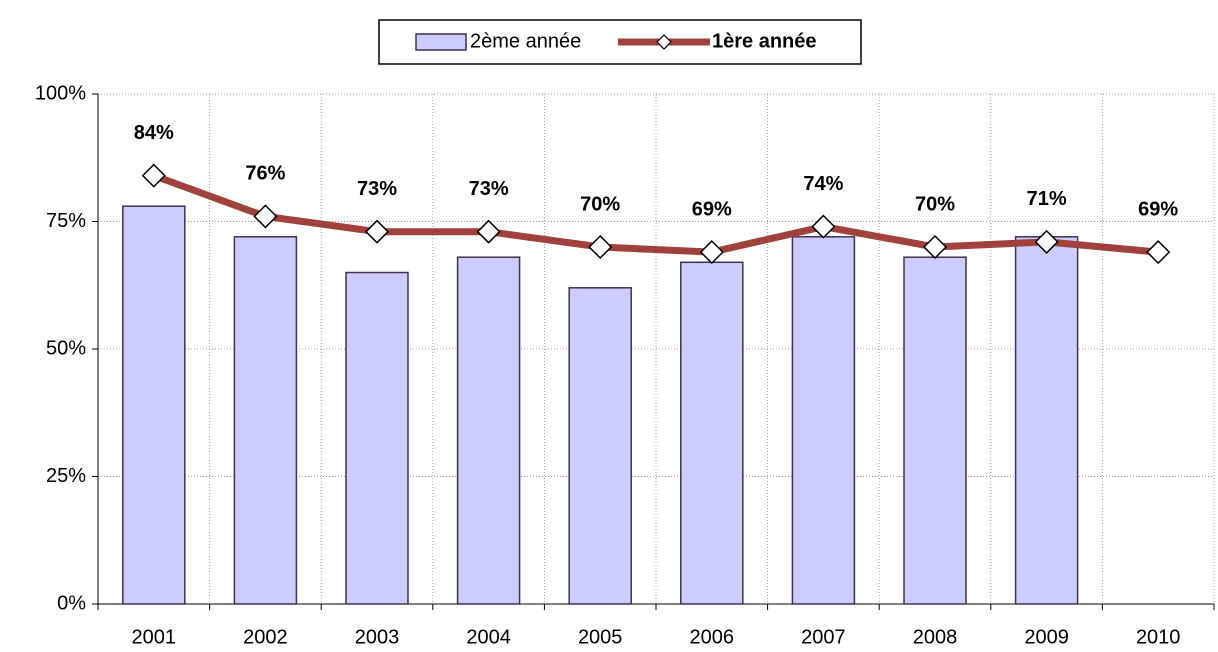  I want to click on x-tick-label: 2008, so click(935, 637).